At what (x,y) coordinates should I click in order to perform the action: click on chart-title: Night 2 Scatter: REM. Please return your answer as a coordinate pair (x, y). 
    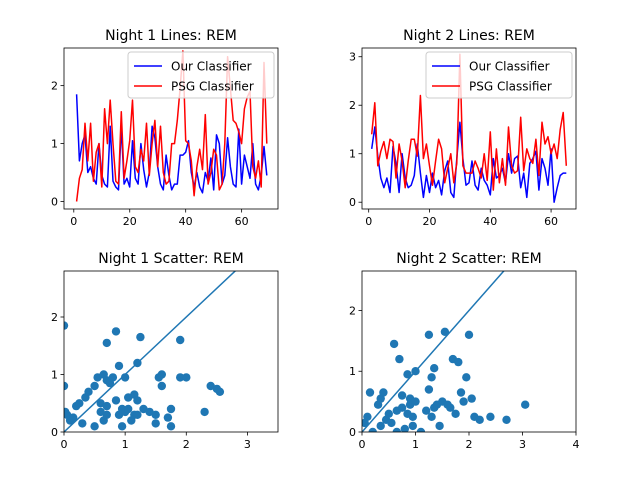
    Looking at the image, I should click on (469, 259).